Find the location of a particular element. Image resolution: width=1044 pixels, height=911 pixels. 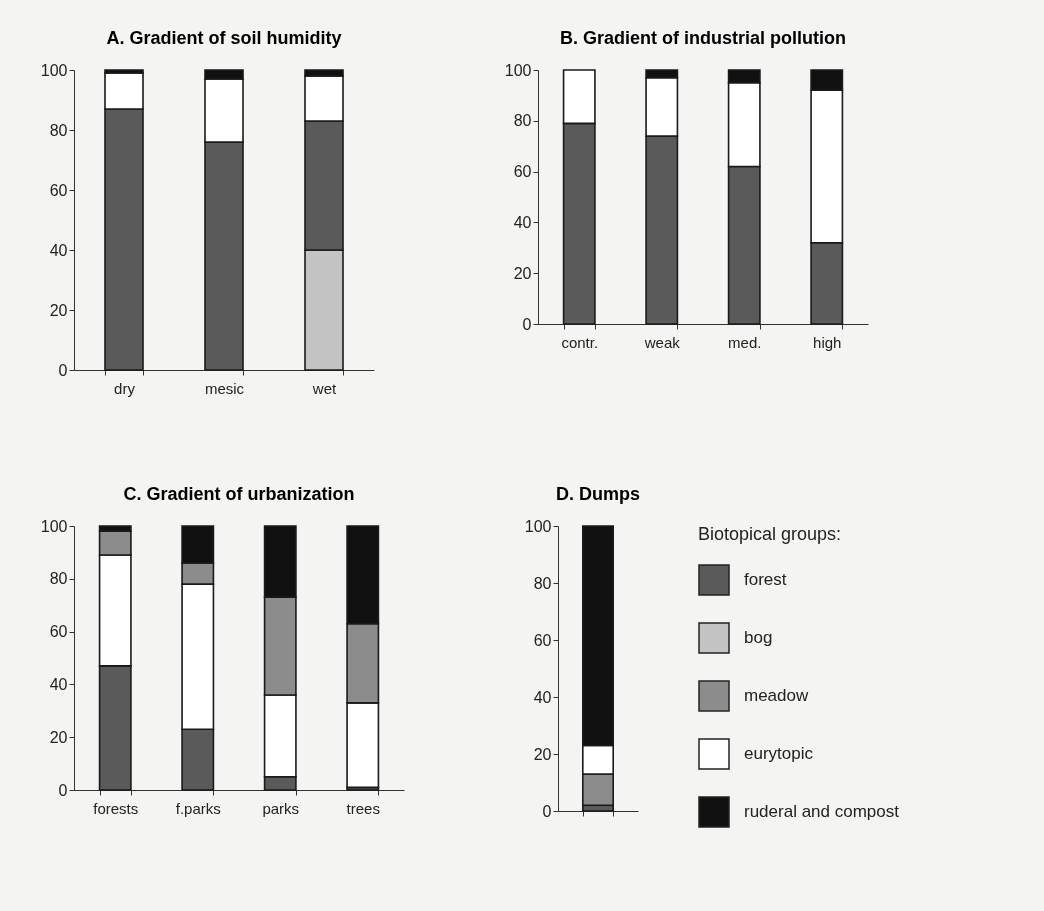

x-tick-label: high is located at coordinates (827, 342).